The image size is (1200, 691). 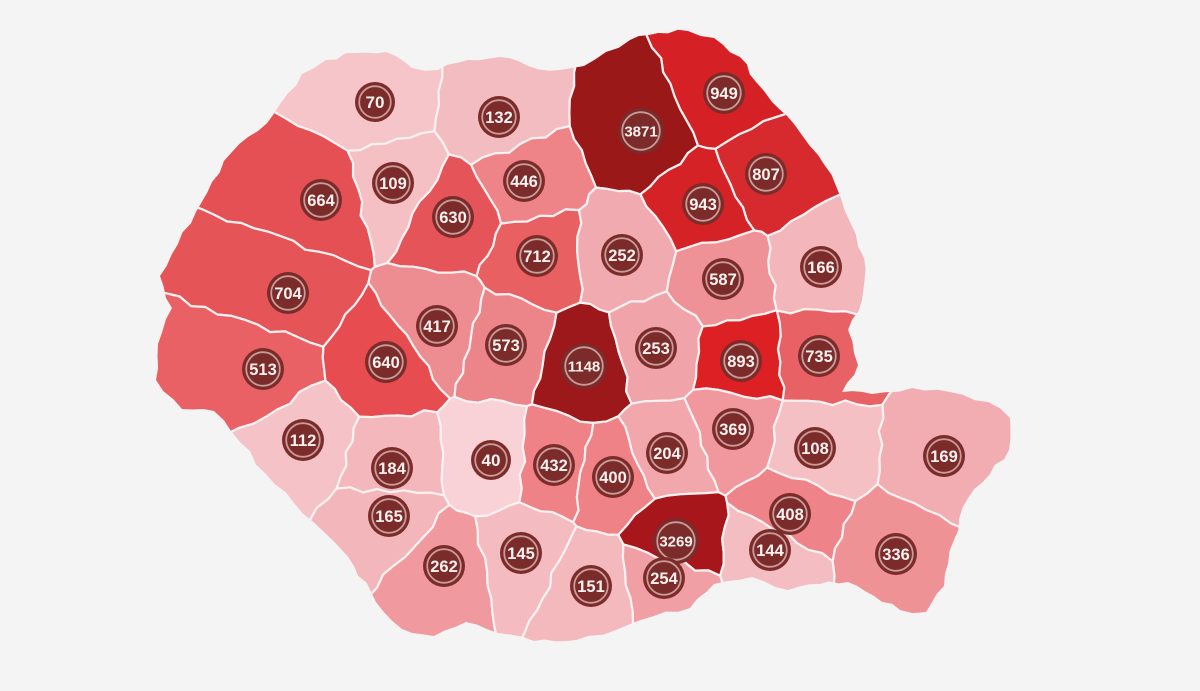 I want to click on county-badge-botosani: 949, so click(x=724, y=93).